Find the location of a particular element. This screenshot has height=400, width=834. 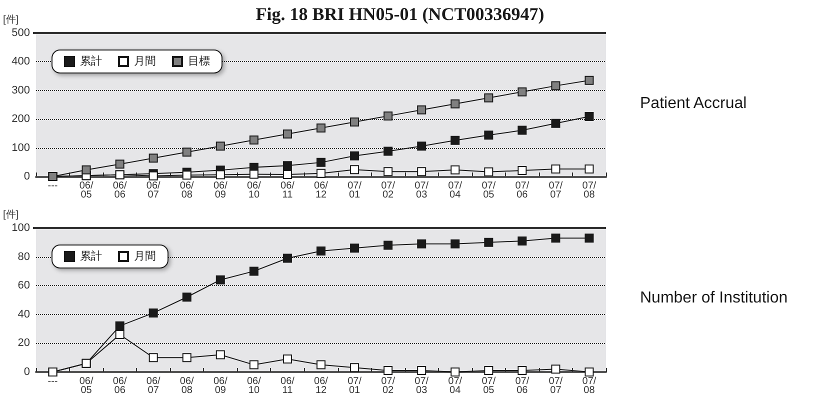

y-tick-label: 300 is located at coordinates (21, 90).